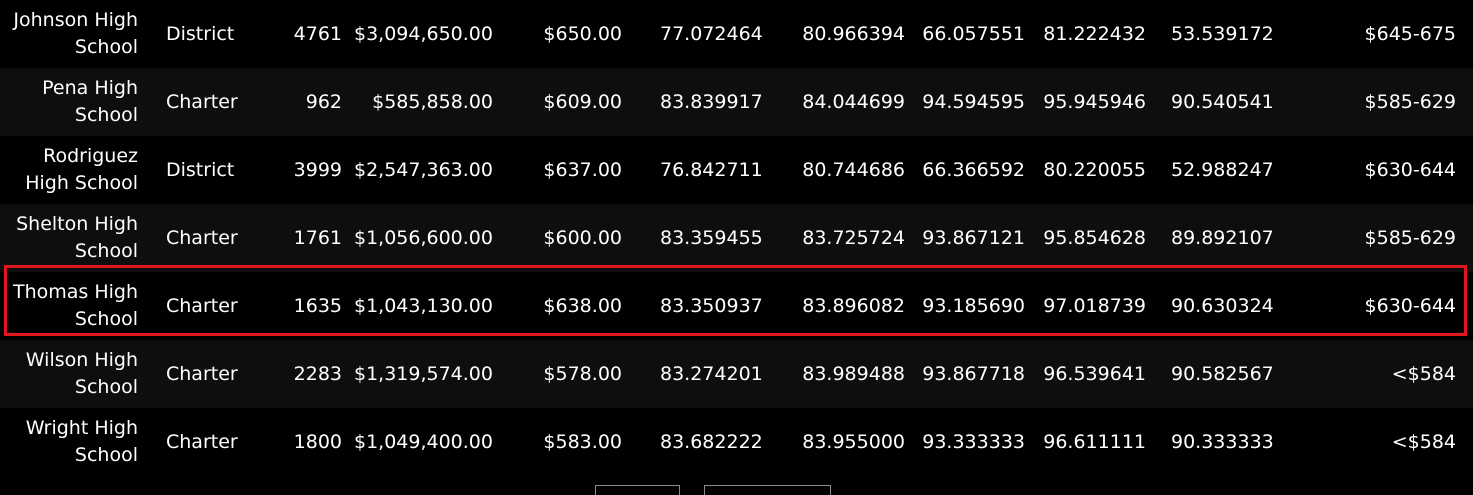 The height and width of the screenshot is (495, 1473). Describe the element at coordinates (317, 442) in the screenshot. I see `total-students-cell: 1800` at that location.